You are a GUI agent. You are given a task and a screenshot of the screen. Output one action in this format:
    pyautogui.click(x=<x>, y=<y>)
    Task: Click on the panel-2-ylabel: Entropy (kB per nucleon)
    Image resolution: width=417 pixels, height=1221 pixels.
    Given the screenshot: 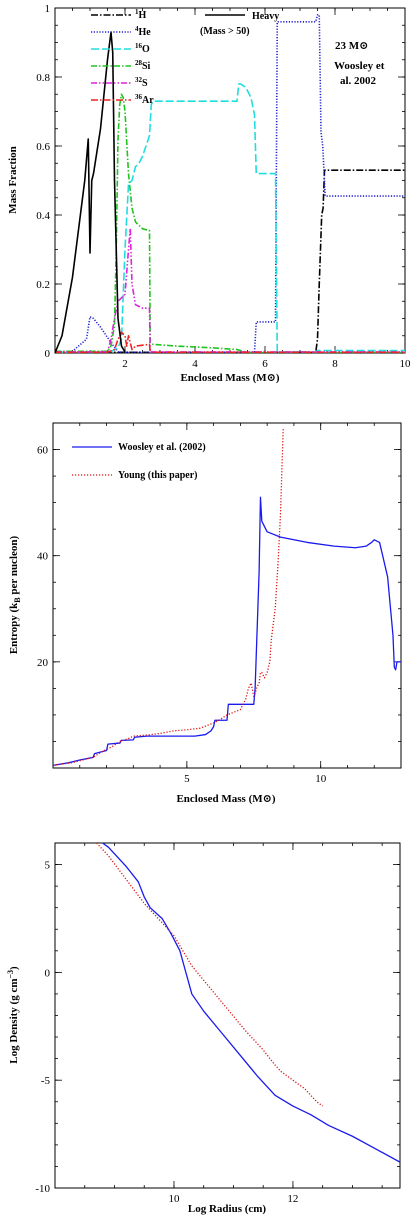 What is the action you would take?
    pyautogui.click(x=15, y=595)
    